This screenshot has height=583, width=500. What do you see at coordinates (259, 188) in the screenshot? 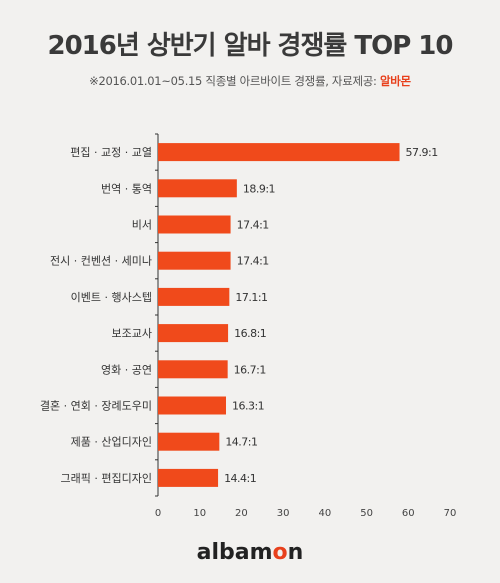
I see `data-label: 18.9:1` at bounding box center [259, 188].